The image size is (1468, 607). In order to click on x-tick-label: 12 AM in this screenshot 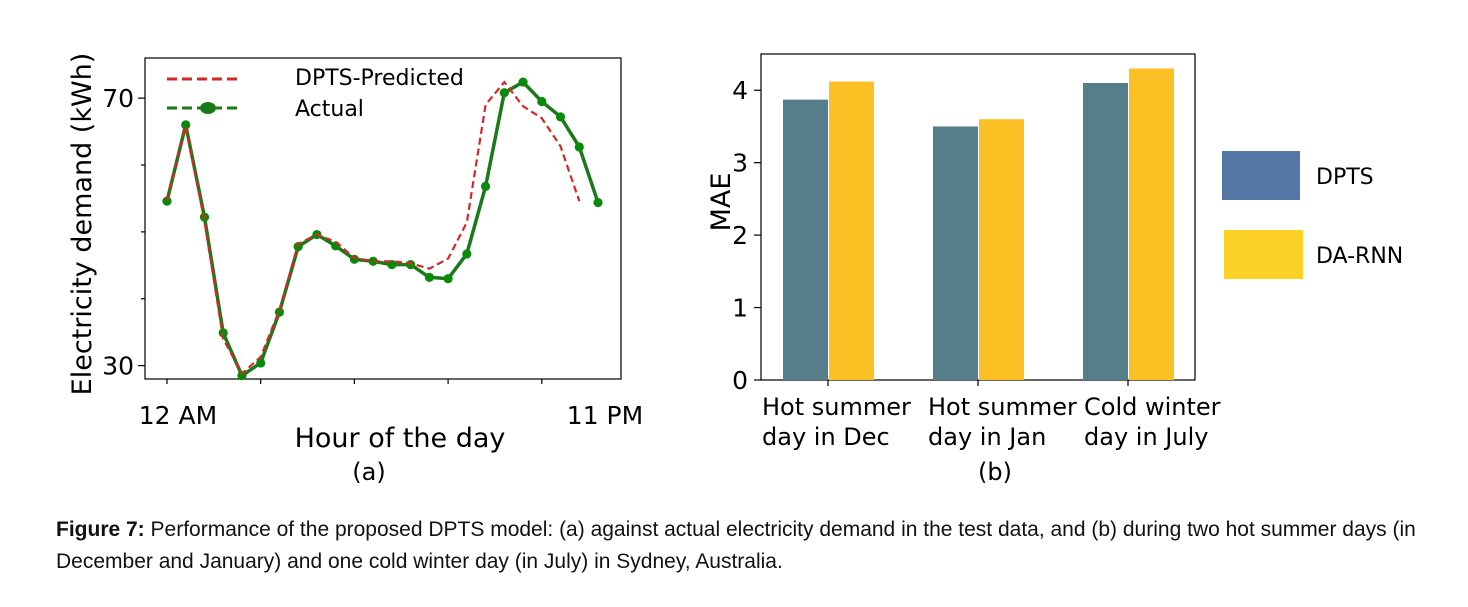, I will do `click(178, 415)`.